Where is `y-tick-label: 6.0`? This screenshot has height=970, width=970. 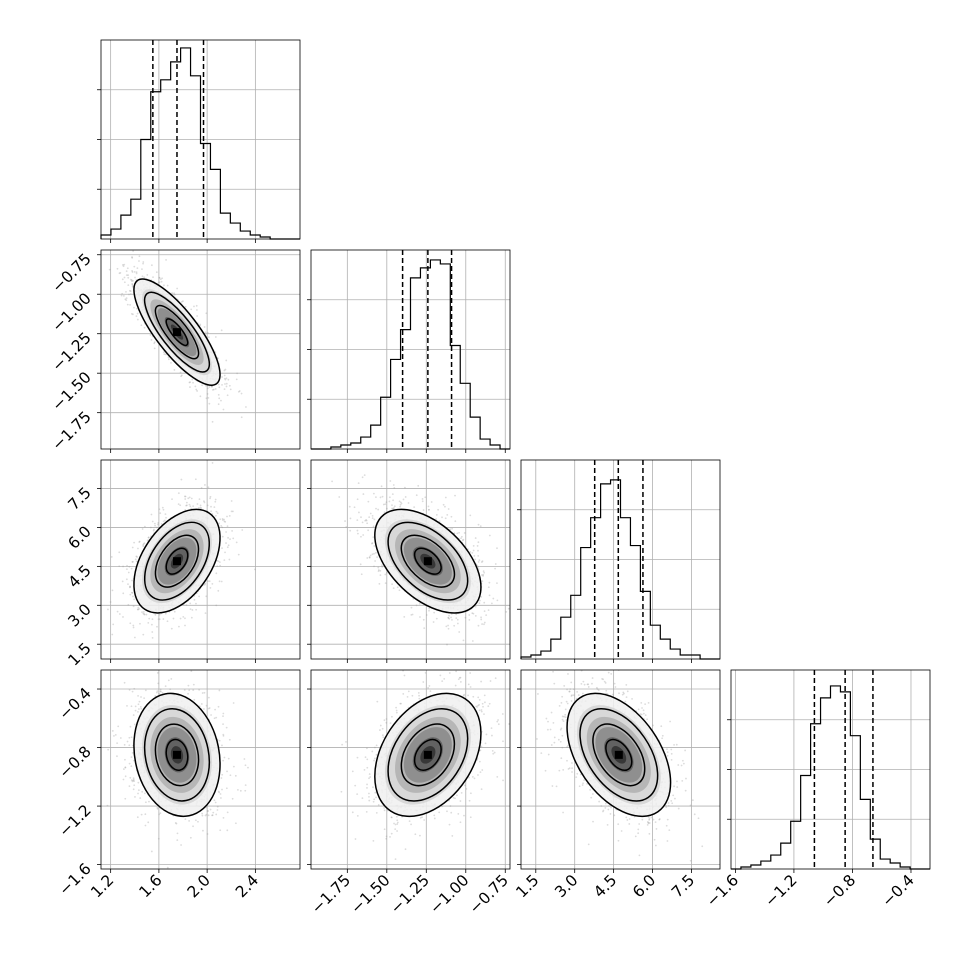 y-tick-label: 6.0 is located at coordinates (80, 538).